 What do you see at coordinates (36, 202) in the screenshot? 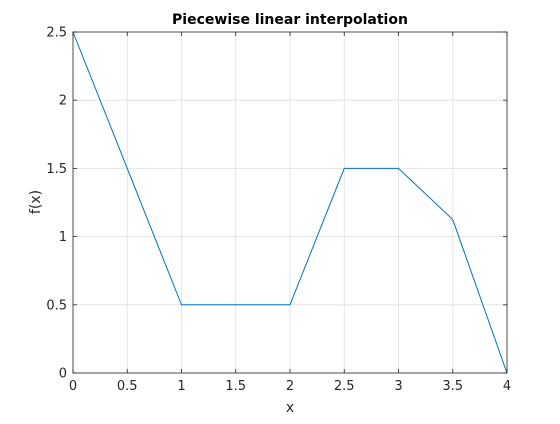
I see `y-axis-label: f(x)` at bounding box center [36, 202].